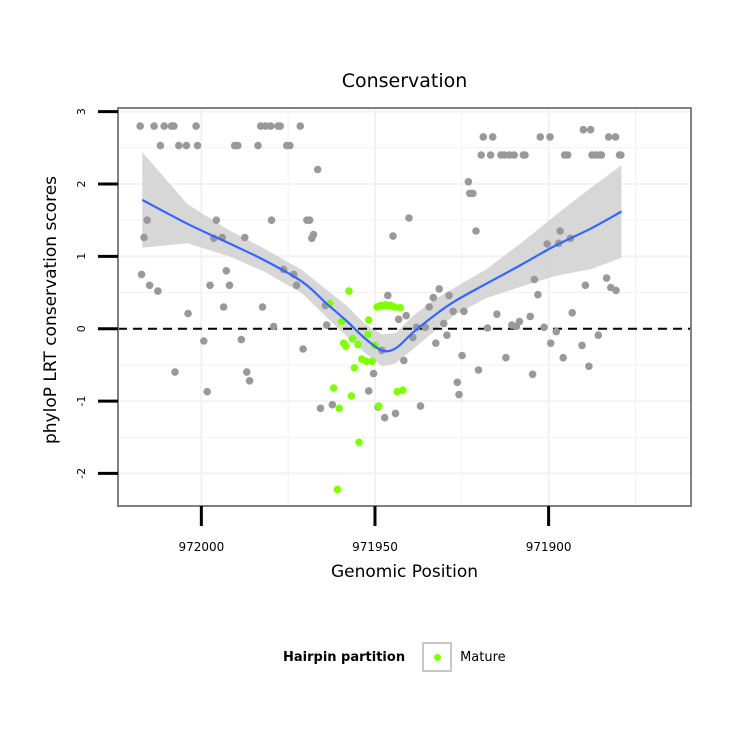 The height and width of the screenshot is (750, 750). What do you see at coordinates (81, 256) in the screenshot?
I see `y-tick-label: 1` at bounding box center [81, 256].